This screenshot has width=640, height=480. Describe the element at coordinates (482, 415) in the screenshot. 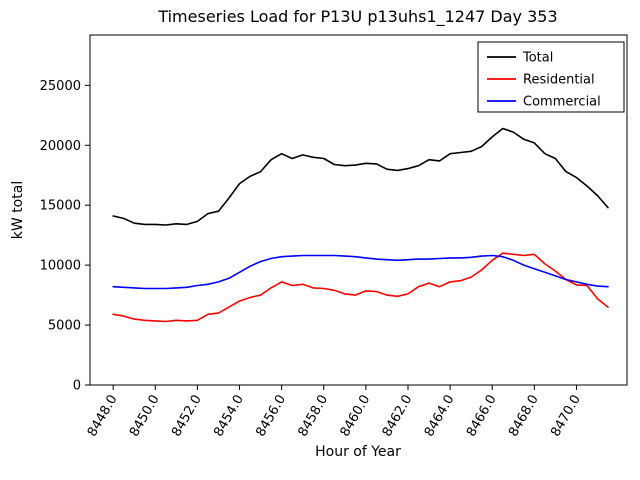

I see `x-tick-label: 8466.0` at that location.